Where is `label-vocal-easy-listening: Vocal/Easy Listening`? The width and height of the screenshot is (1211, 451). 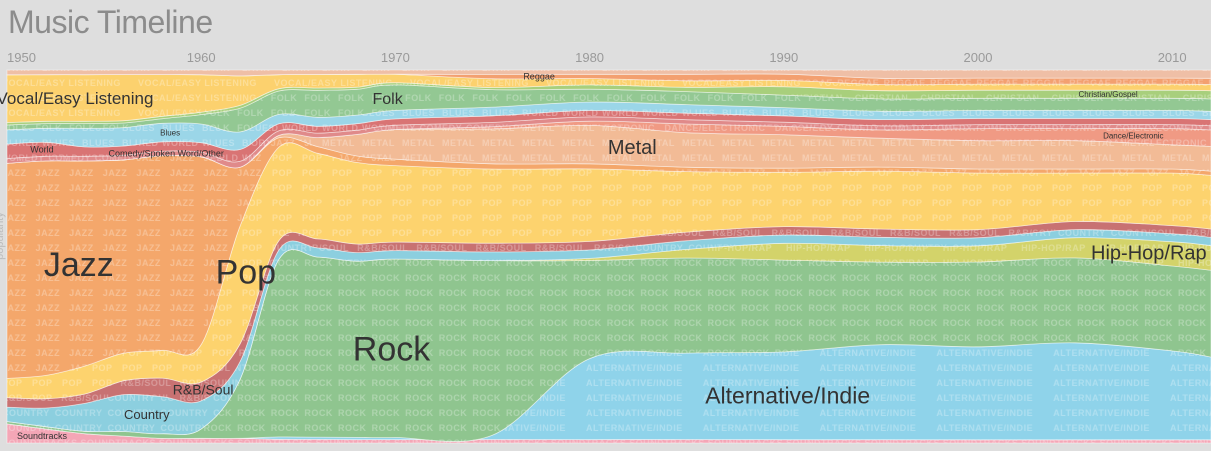
label-vocal-easy-listening: Vocal/Easy Listening is located at coordinates (76, 98).